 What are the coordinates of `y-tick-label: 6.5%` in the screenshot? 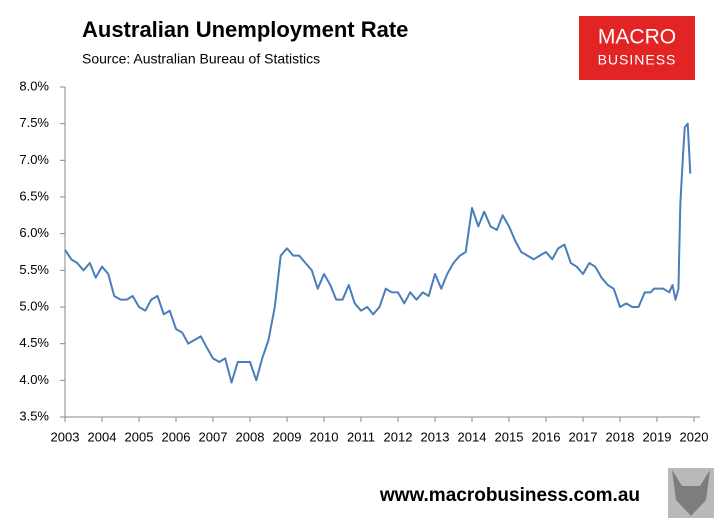 It's located at (34, 195).